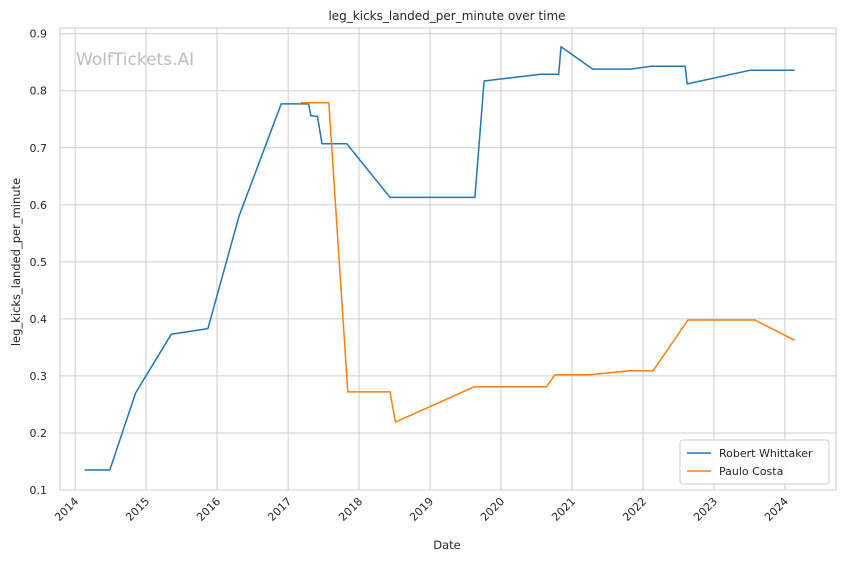 This screenshot has width=844, height=561. I want to click on legend-label-robert-whittaker: Robert Whittaker, so click(766, 453).